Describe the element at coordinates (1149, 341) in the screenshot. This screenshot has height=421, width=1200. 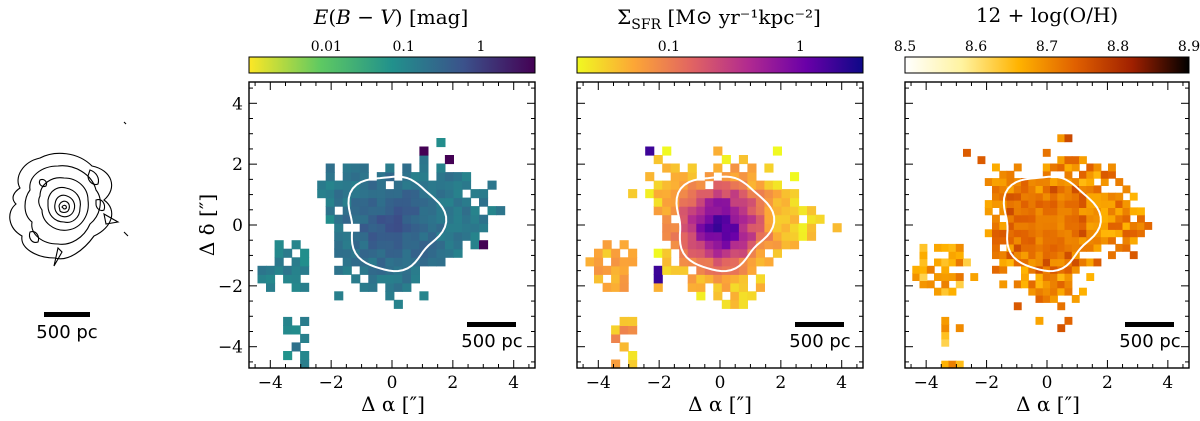
I see `scalebar-label: 500 pc` at that location.